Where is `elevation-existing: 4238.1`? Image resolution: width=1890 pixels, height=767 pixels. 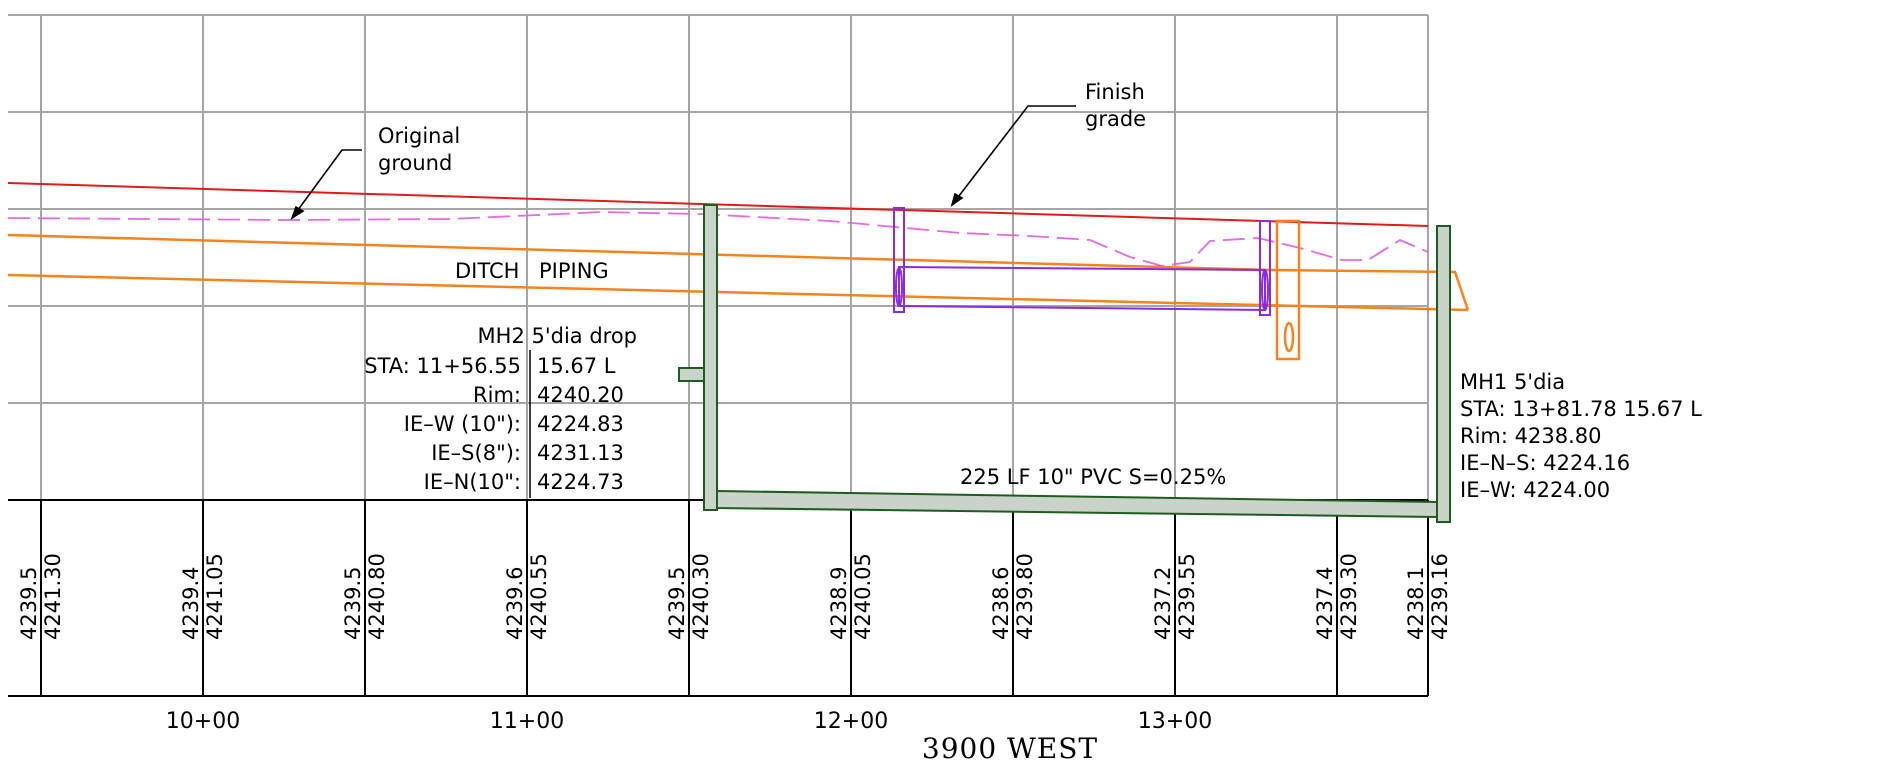 elevation-existing: 4238.1 is located at coordinates (1416, 603).